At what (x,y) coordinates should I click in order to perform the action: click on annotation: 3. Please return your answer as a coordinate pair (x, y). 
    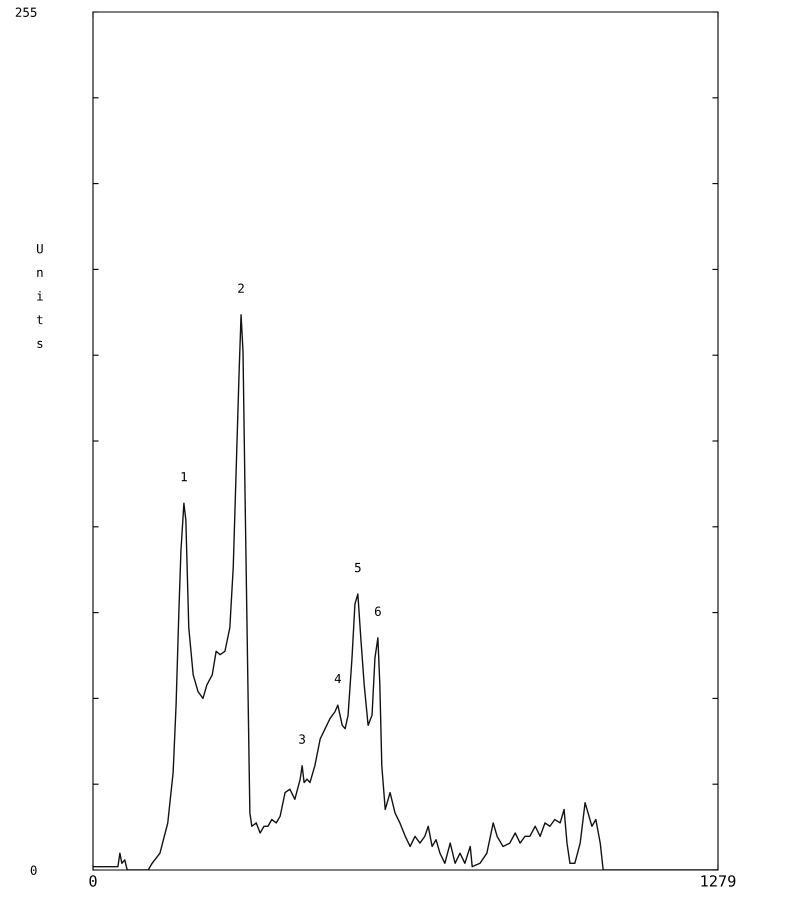
    Looking at the image, I should click on (302, 739).